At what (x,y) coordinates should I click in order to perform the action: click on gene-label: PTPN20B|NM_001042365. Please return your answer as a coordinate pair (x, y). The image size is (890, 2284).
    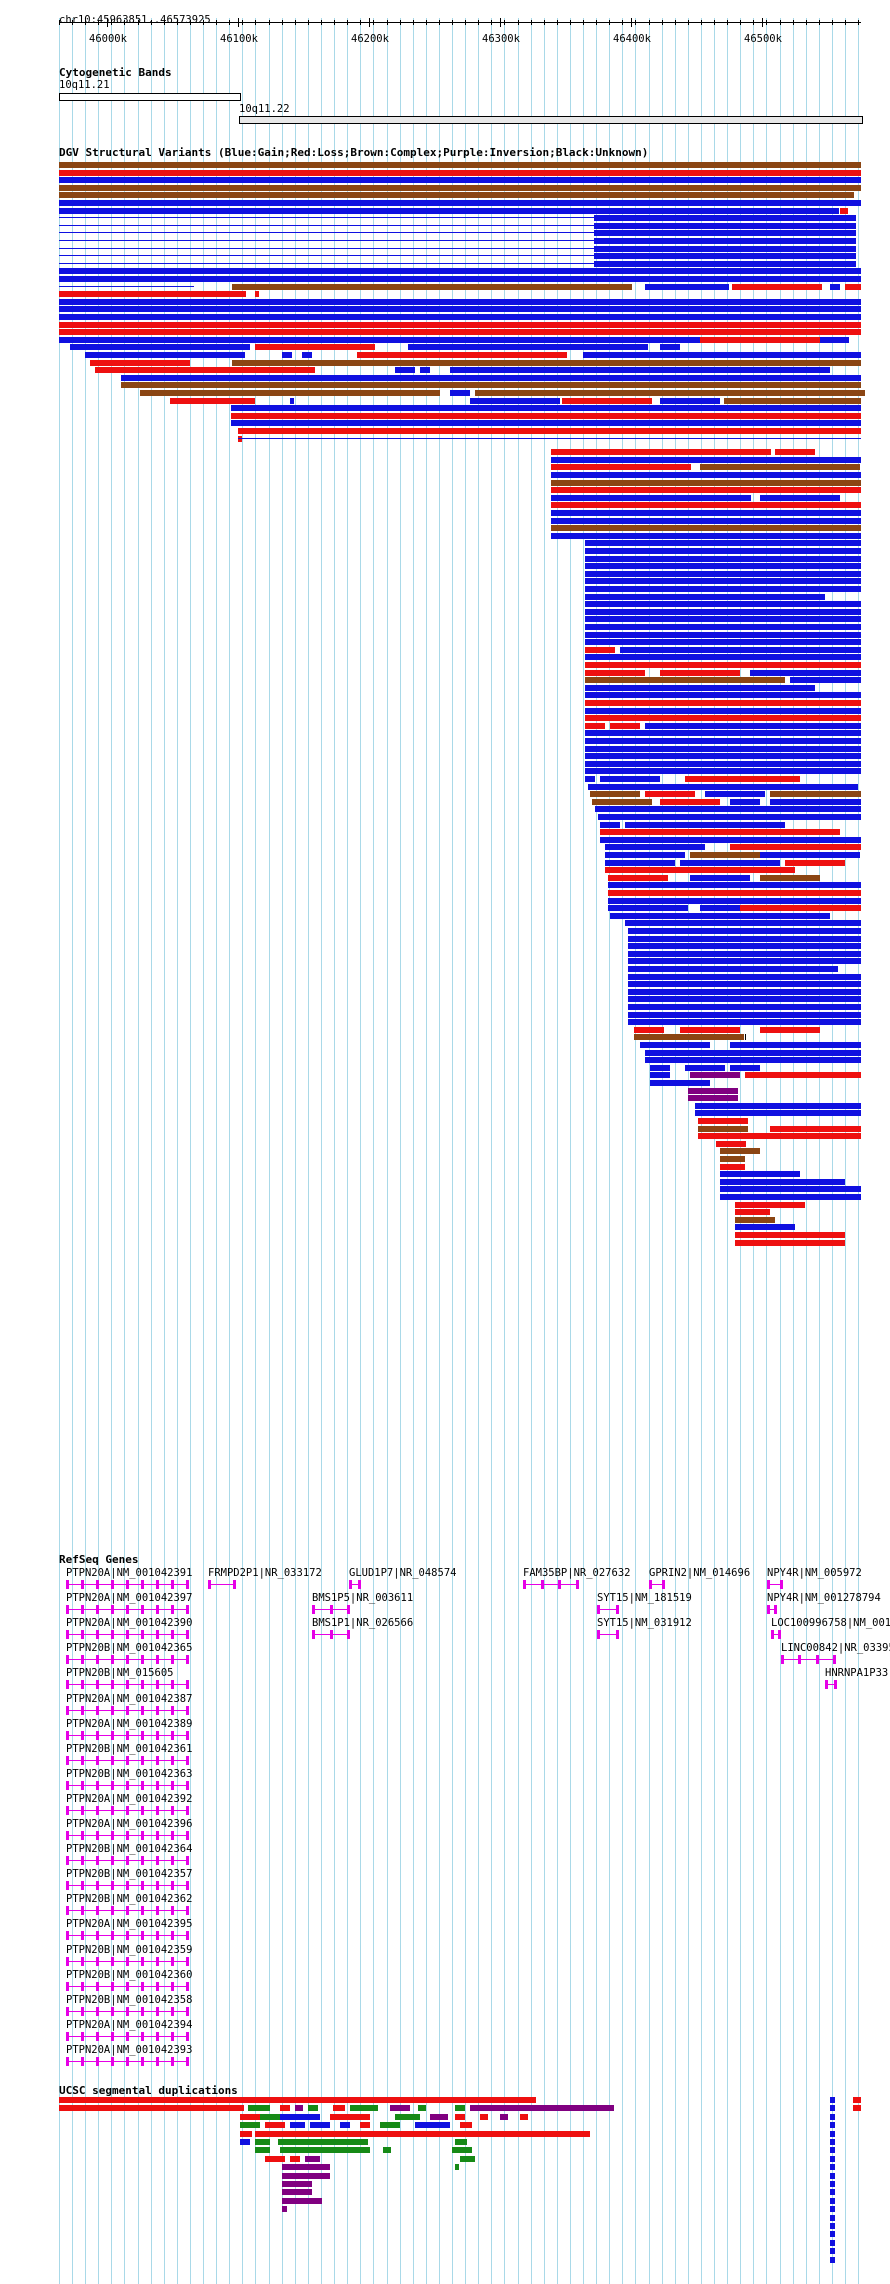
    Looking at the image, I should click on (129, 1648).